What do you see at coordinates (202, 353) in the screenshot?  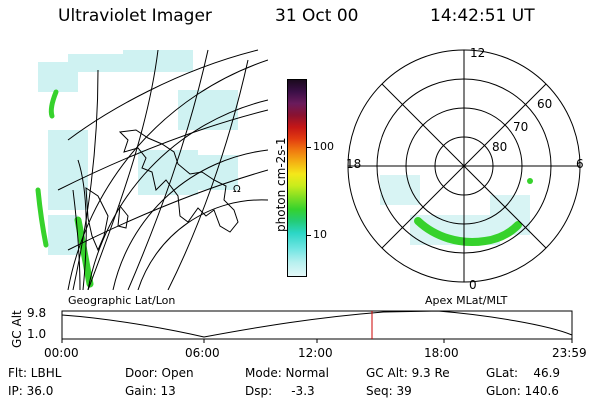 I see `timeline-xtick-1: 06:00` at bounding box center [202, 353].